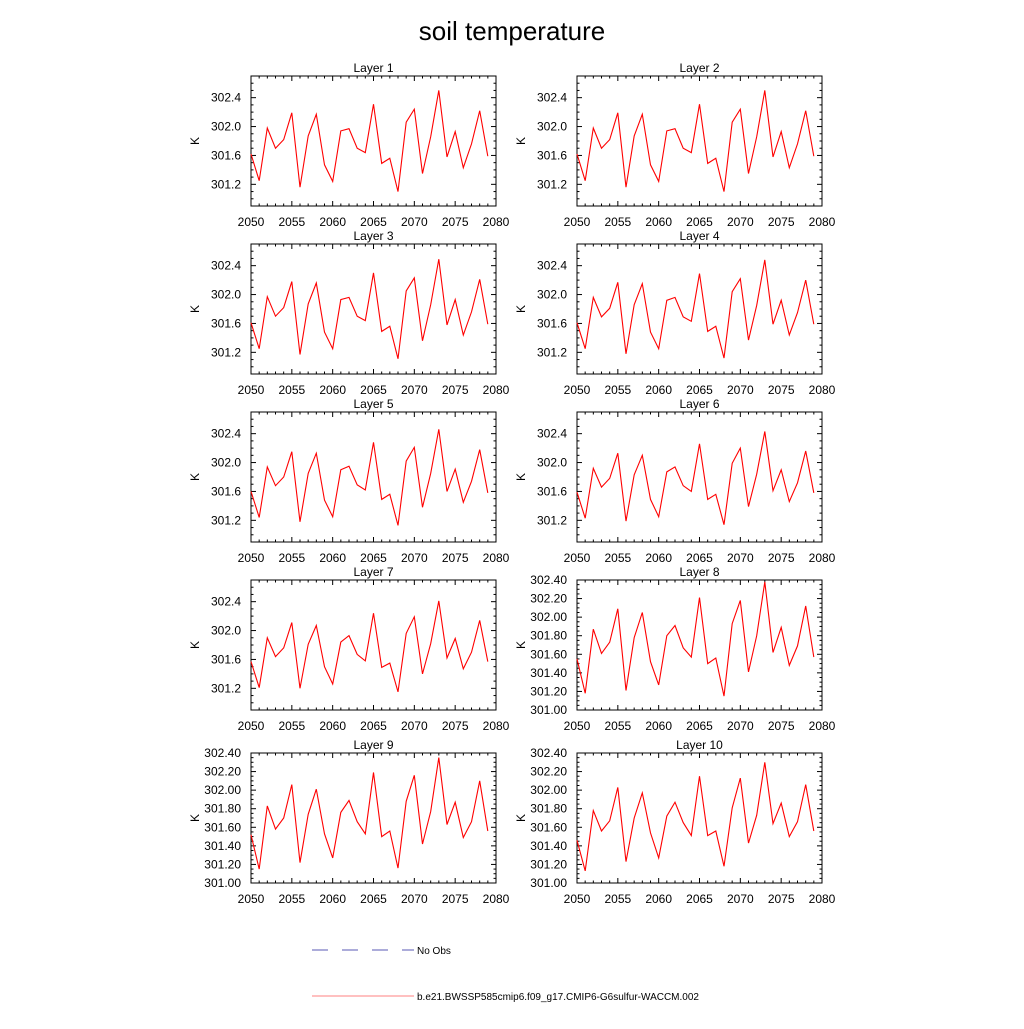 The width and height of the screenshot is (1024, 1029). Describe the element at coordinates (548, 772) in the screenshot. I see `y-tick-label: 302.20` at that location.